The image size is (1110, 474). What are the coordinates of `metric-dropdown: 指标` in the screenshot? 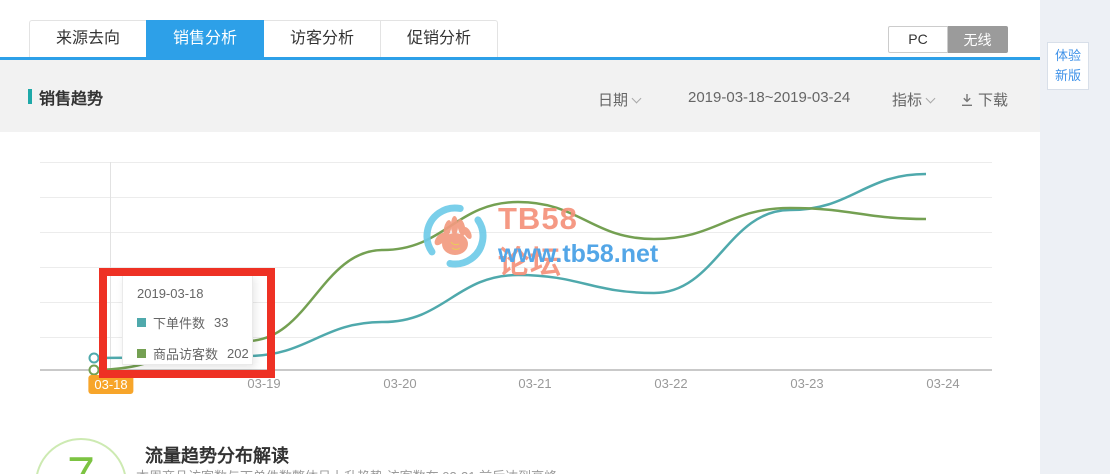 It's located at (914, 99).